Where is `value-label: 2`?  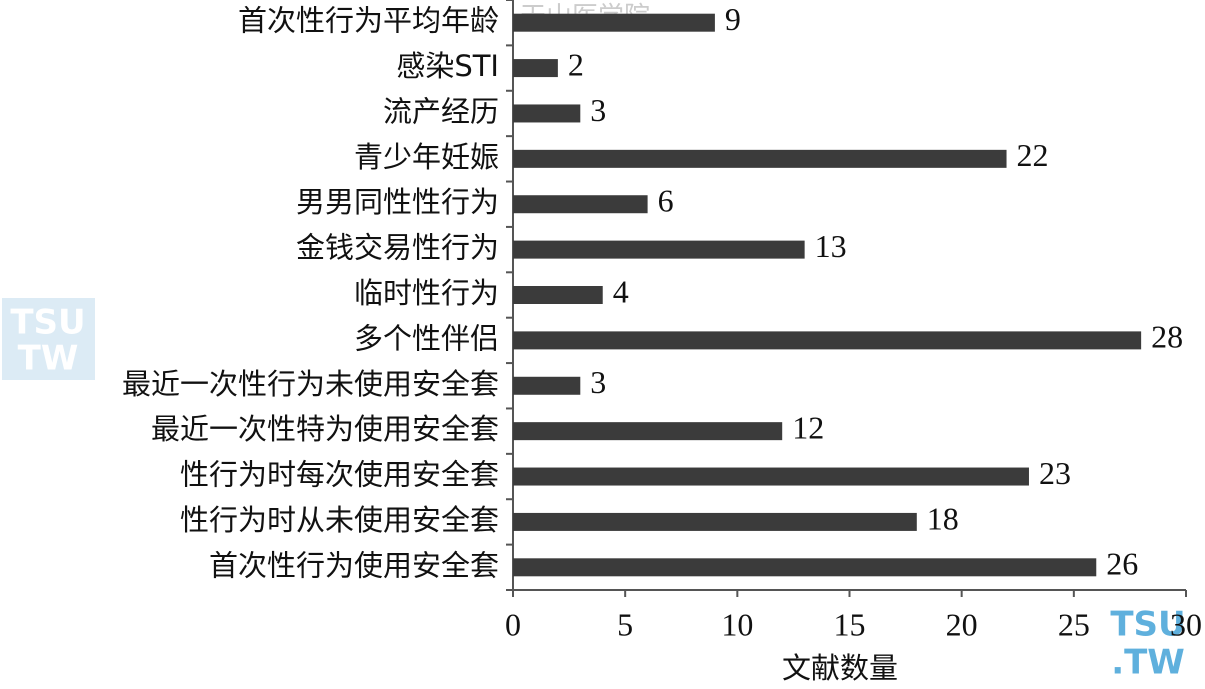
value-label: 2 is located at coordinates (576, 64).